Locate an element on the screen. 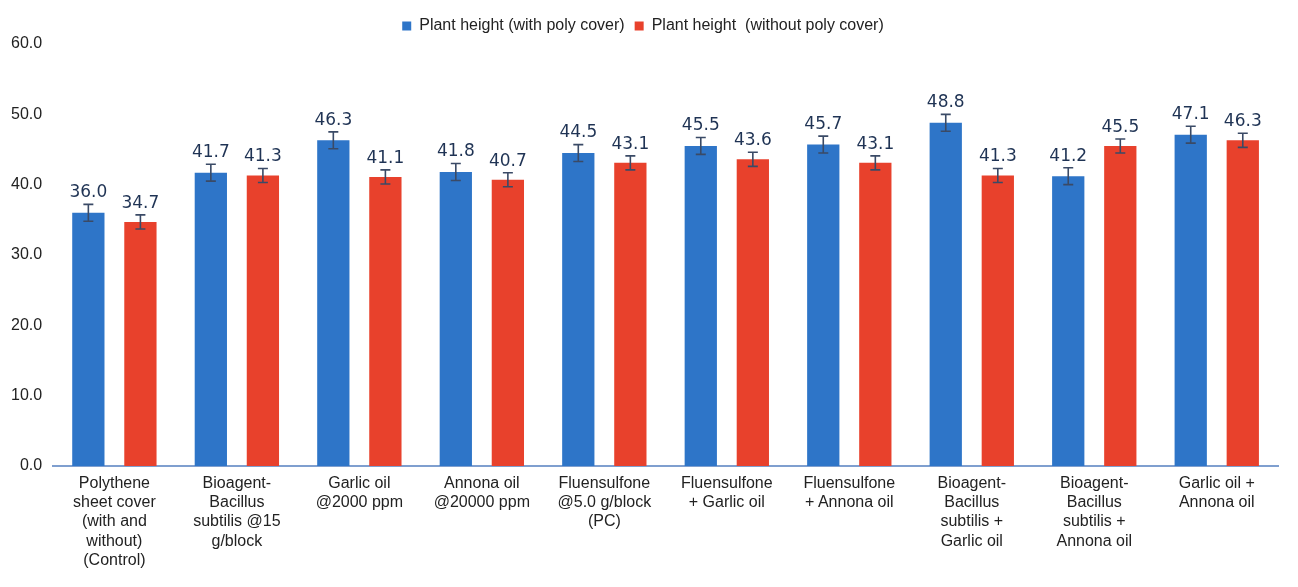  data-label: 48.8 is located at coordinates (945, 101).